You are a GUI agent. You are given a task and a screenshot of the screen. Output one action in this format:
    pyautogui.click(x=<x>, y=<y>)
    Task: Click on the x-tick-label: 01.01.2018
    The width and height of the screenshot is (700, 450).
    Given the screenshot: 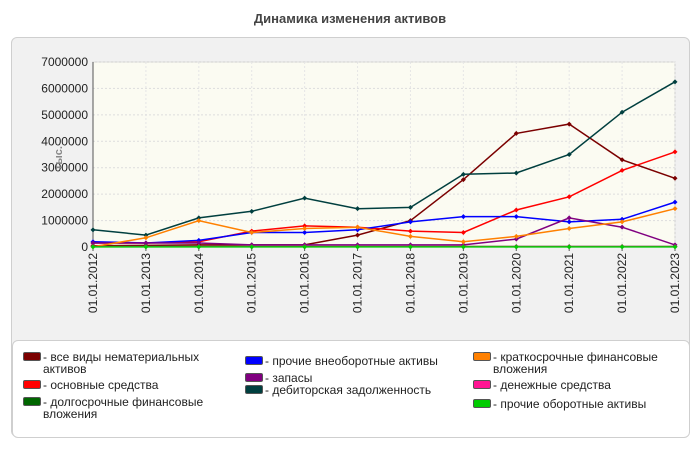 What is the action you would take?
    pyautogui.click(x=410, y=283)
    